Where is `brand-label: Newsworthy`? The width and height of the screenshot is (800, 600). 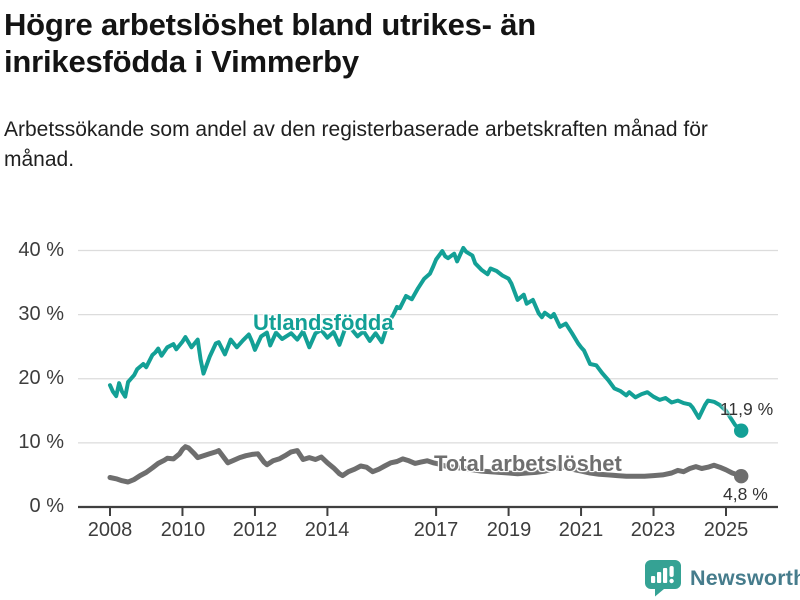
brand-label: Newsworthy is located at coordinates (745, 577).